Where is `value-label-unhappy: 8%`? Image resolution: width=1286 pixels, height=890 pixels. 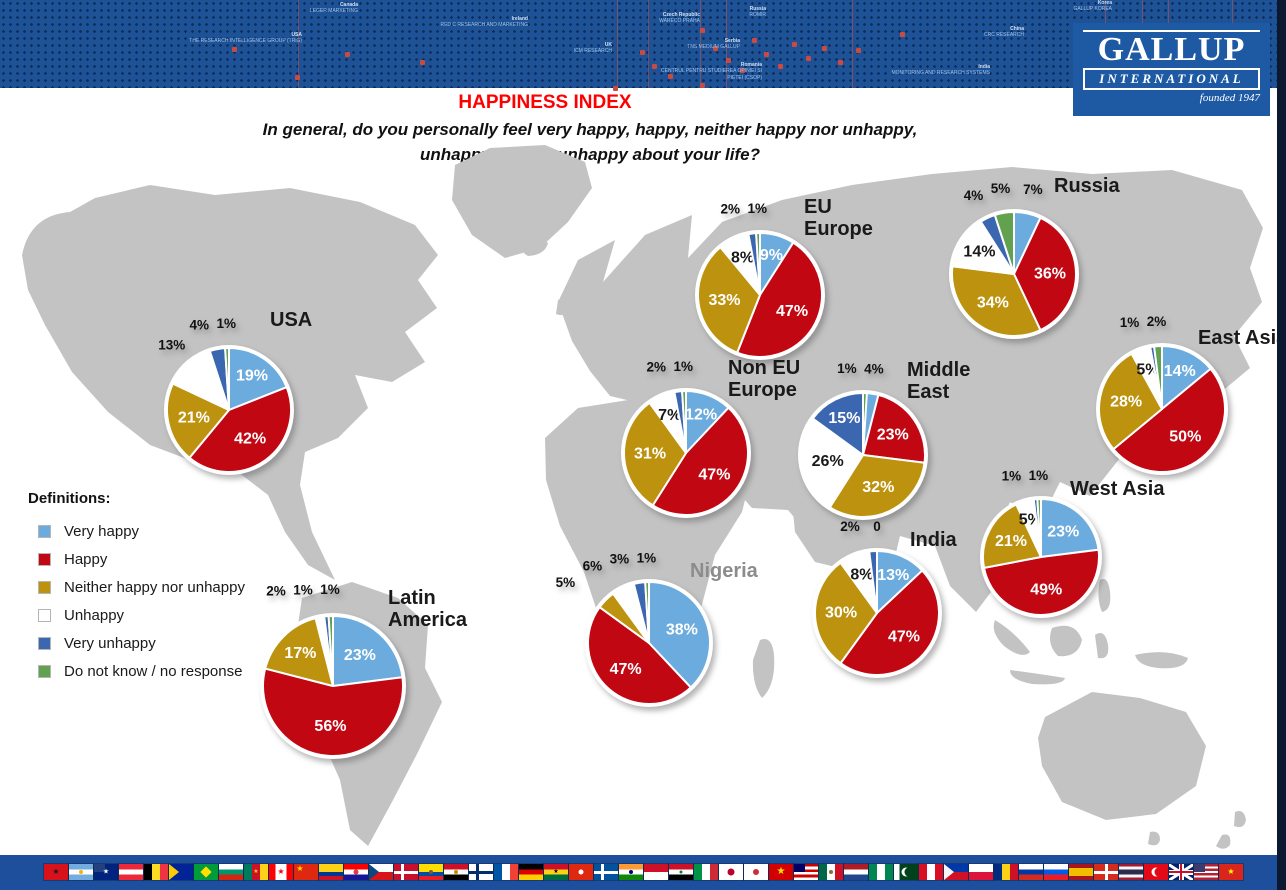
value-label-unhappy: 8% is located at coordinates (861, 574).